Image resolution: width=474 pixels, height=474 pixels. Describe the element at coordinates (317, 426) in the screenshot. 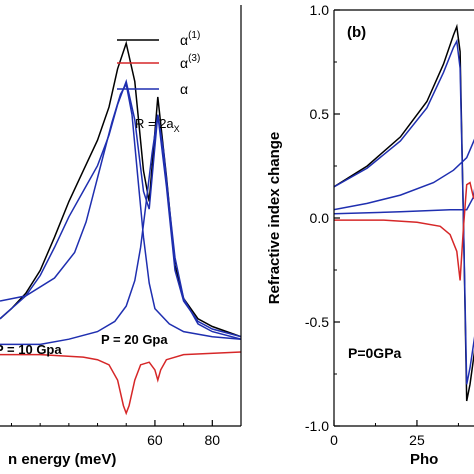

I see `y-tick-label-0: -1.0` at that location.